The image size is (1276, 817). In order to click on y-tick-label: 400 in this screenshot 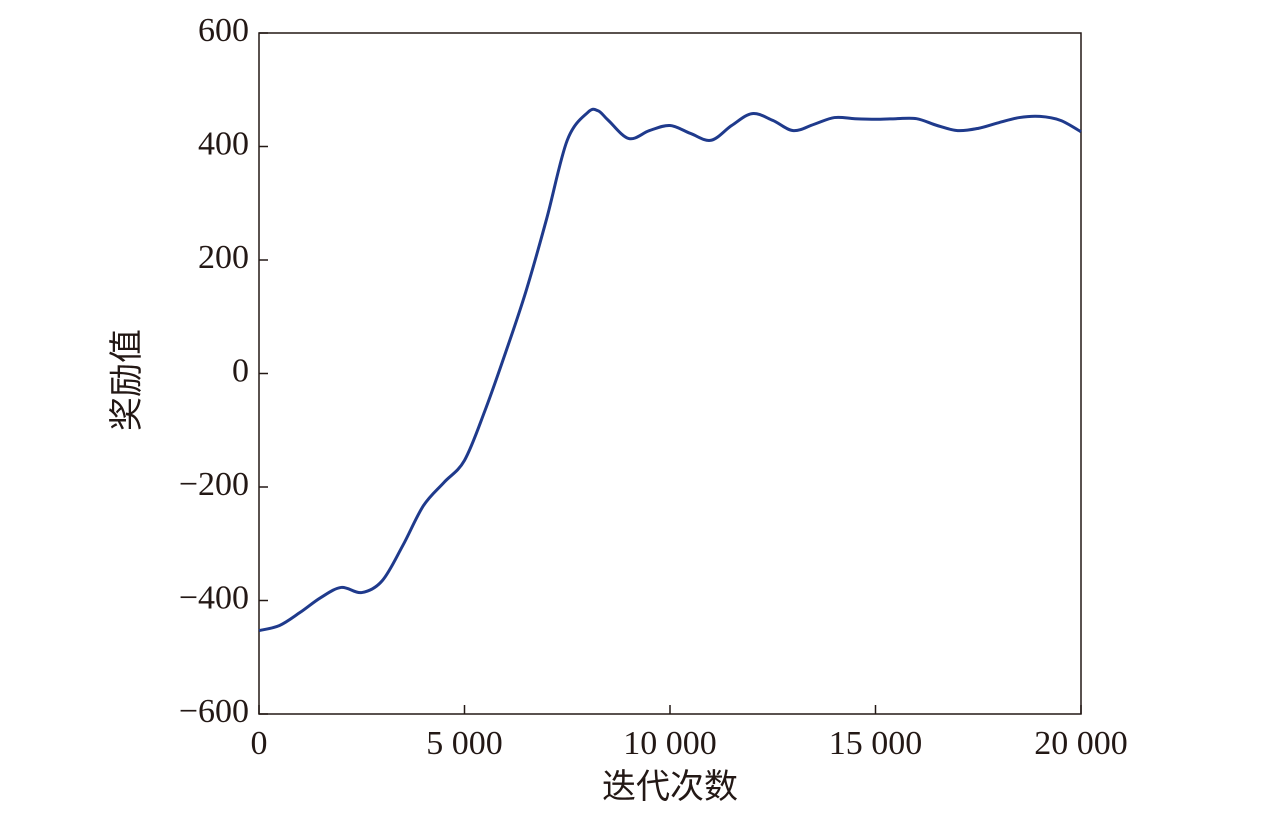, I will do `click(223, 143)`.